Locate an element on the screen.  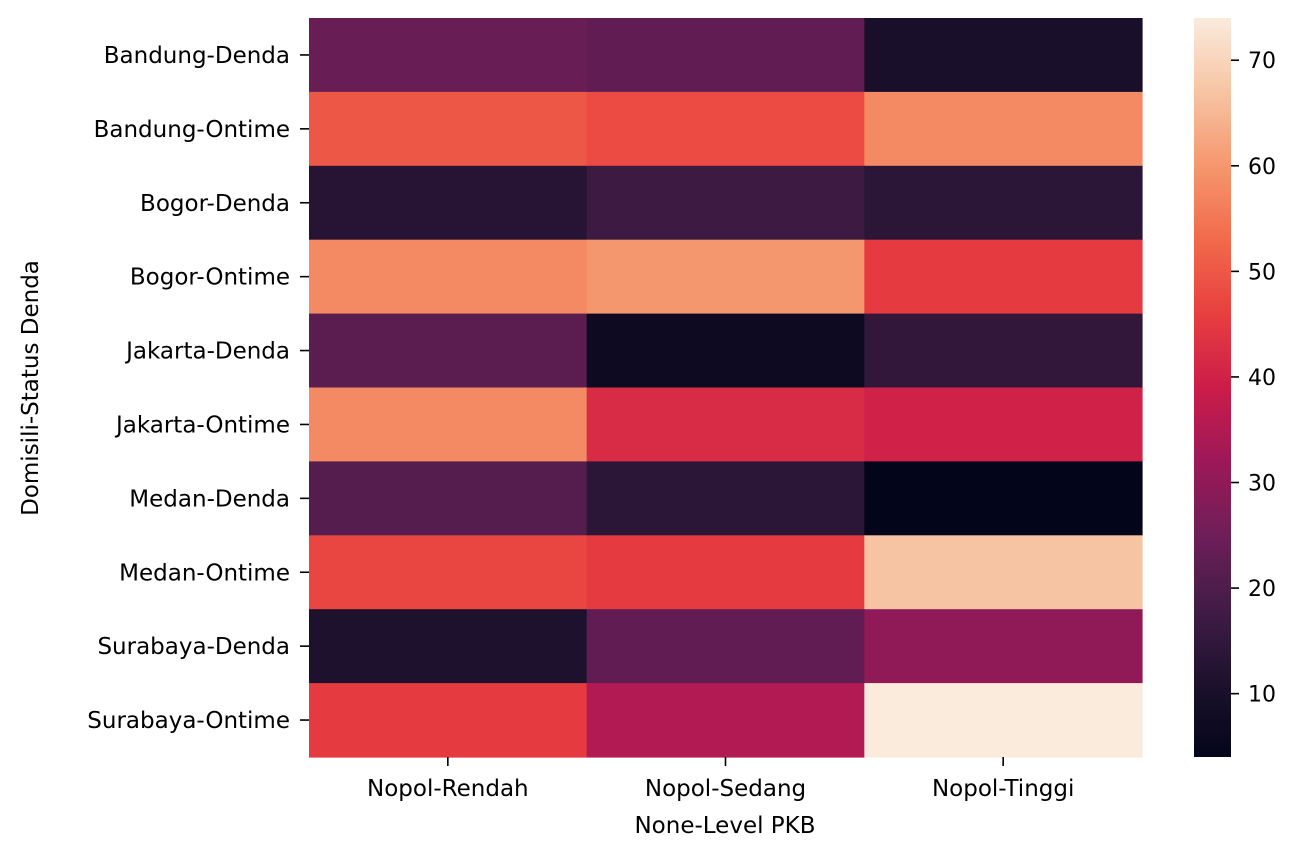
colorbar: 10 20 30 40 50 60 70 is located at coordinates (1235, 387).